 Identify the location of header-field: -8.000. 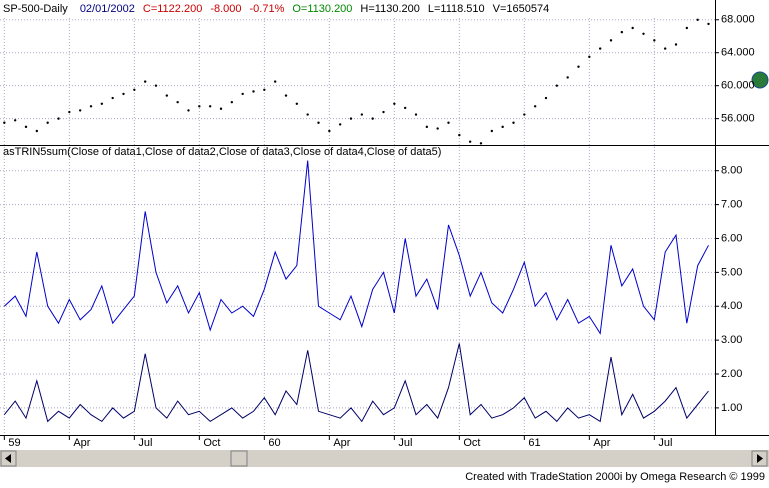
(225, 9).